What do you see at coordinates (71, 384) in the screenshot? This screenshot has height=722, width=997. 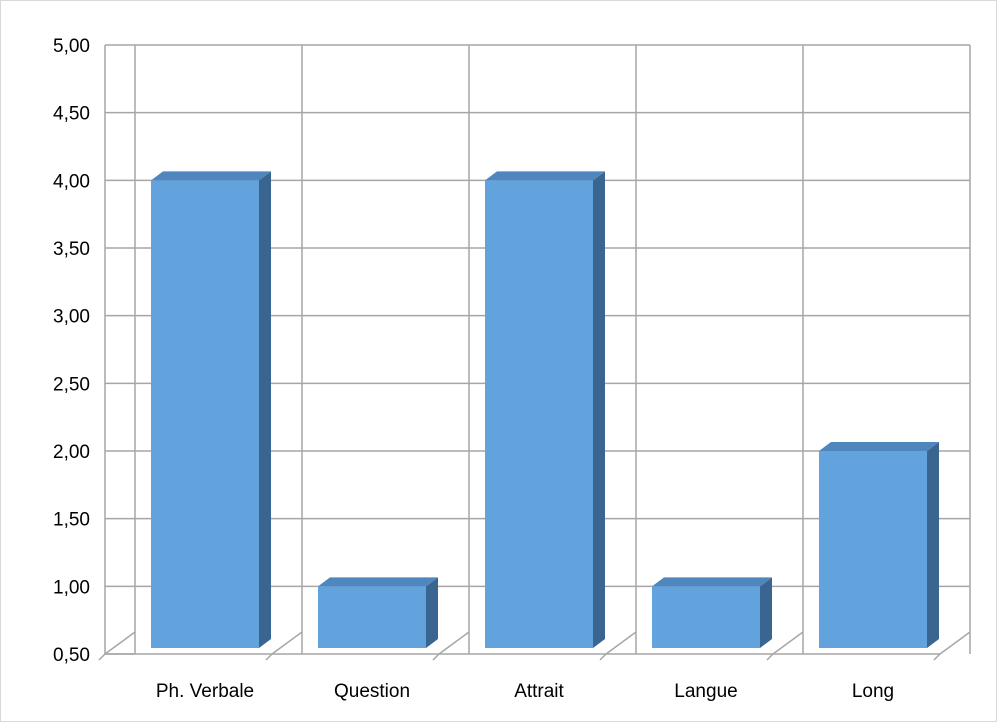 I see `y-tick-label: 2,50` at bounding box center [71, 384].